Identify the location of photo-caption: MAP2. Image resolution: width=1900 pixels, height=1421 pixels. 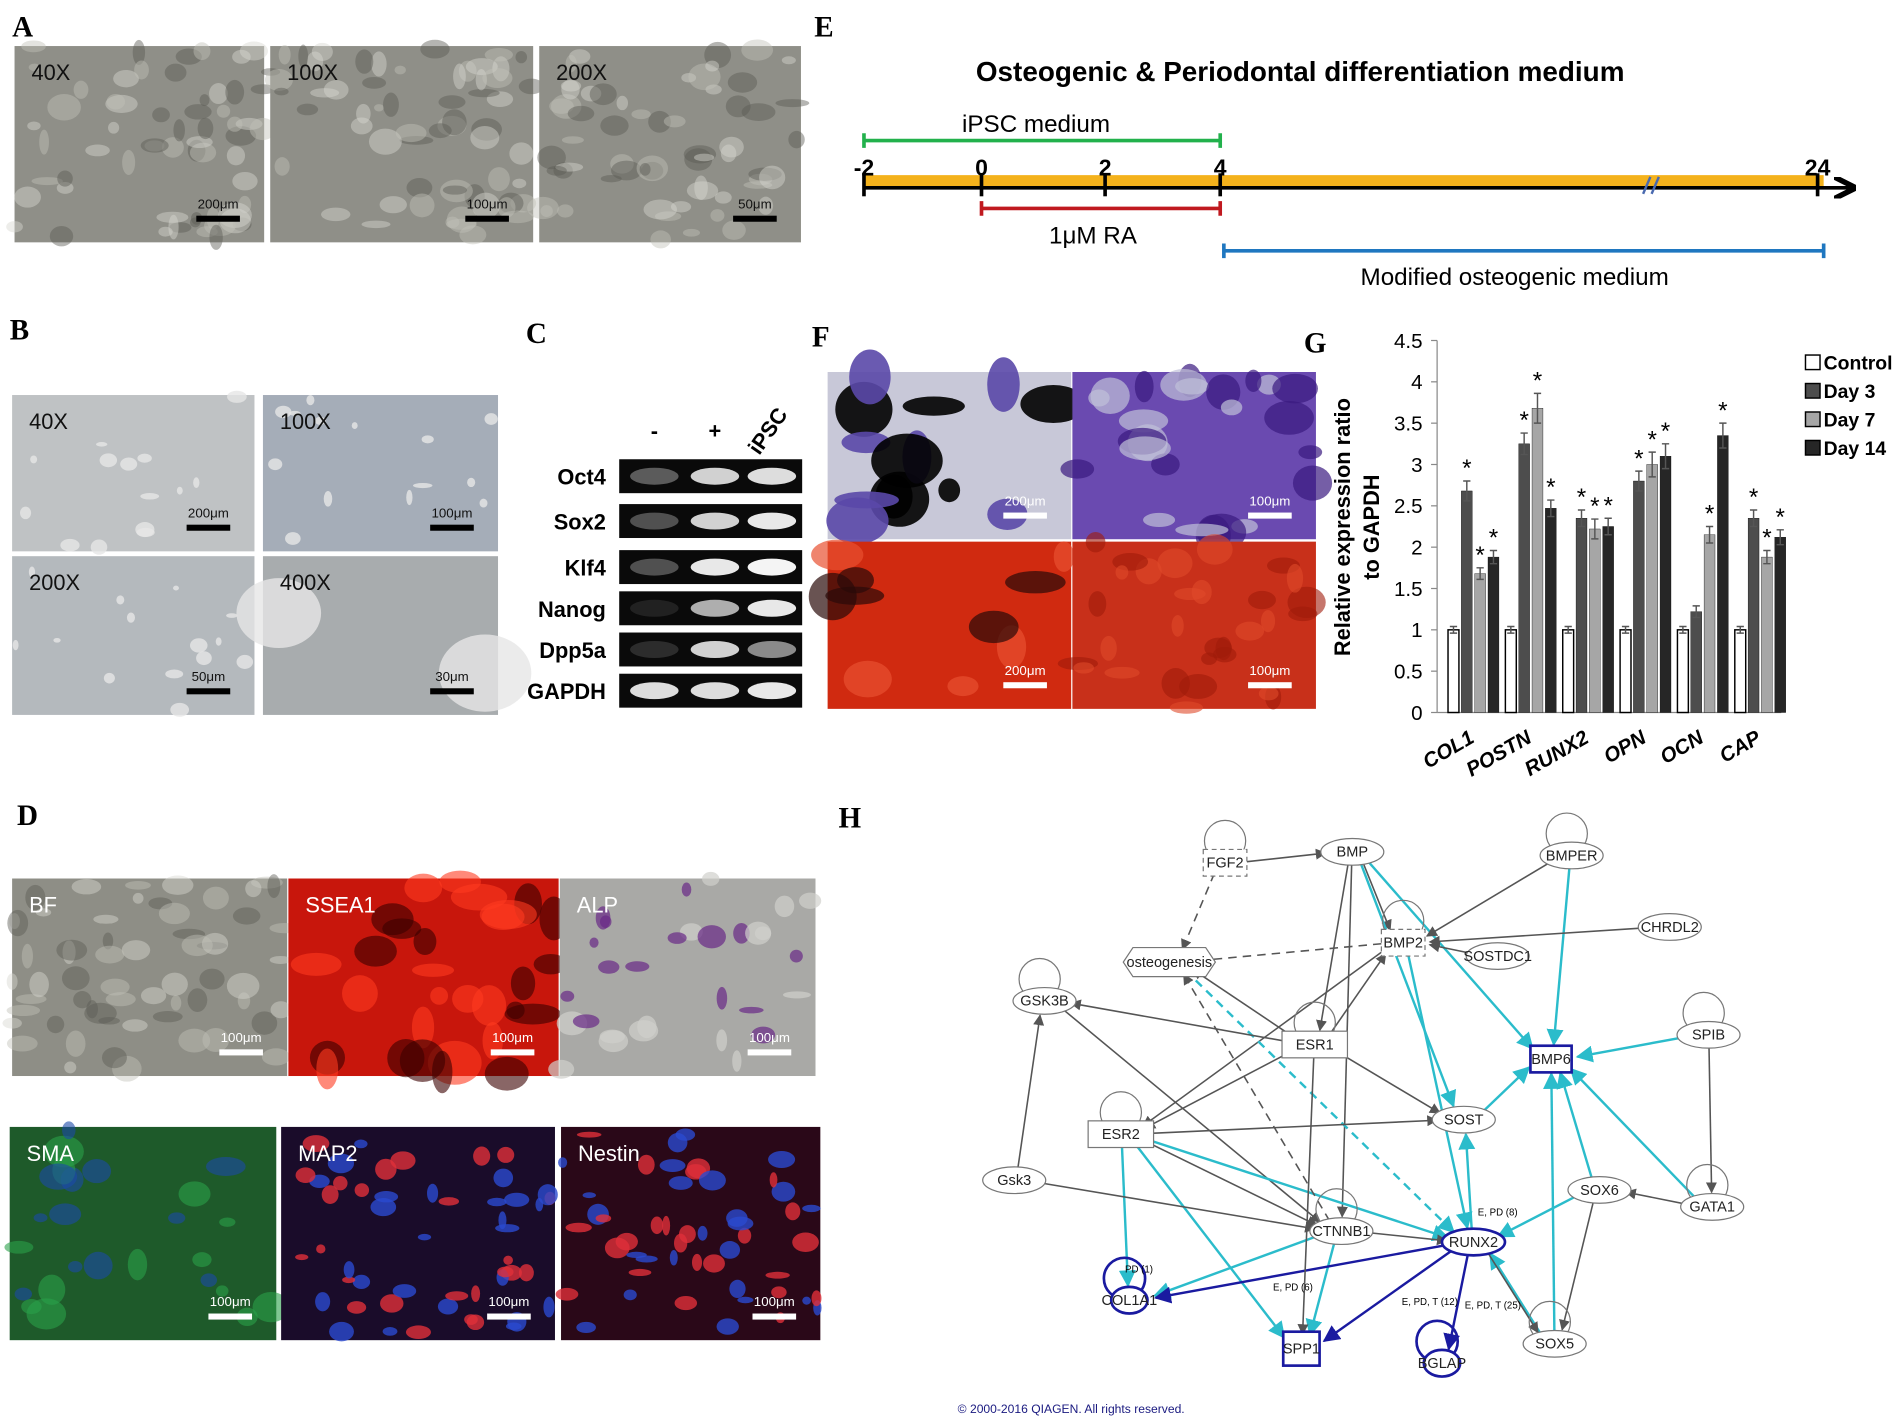
(327, 1153).